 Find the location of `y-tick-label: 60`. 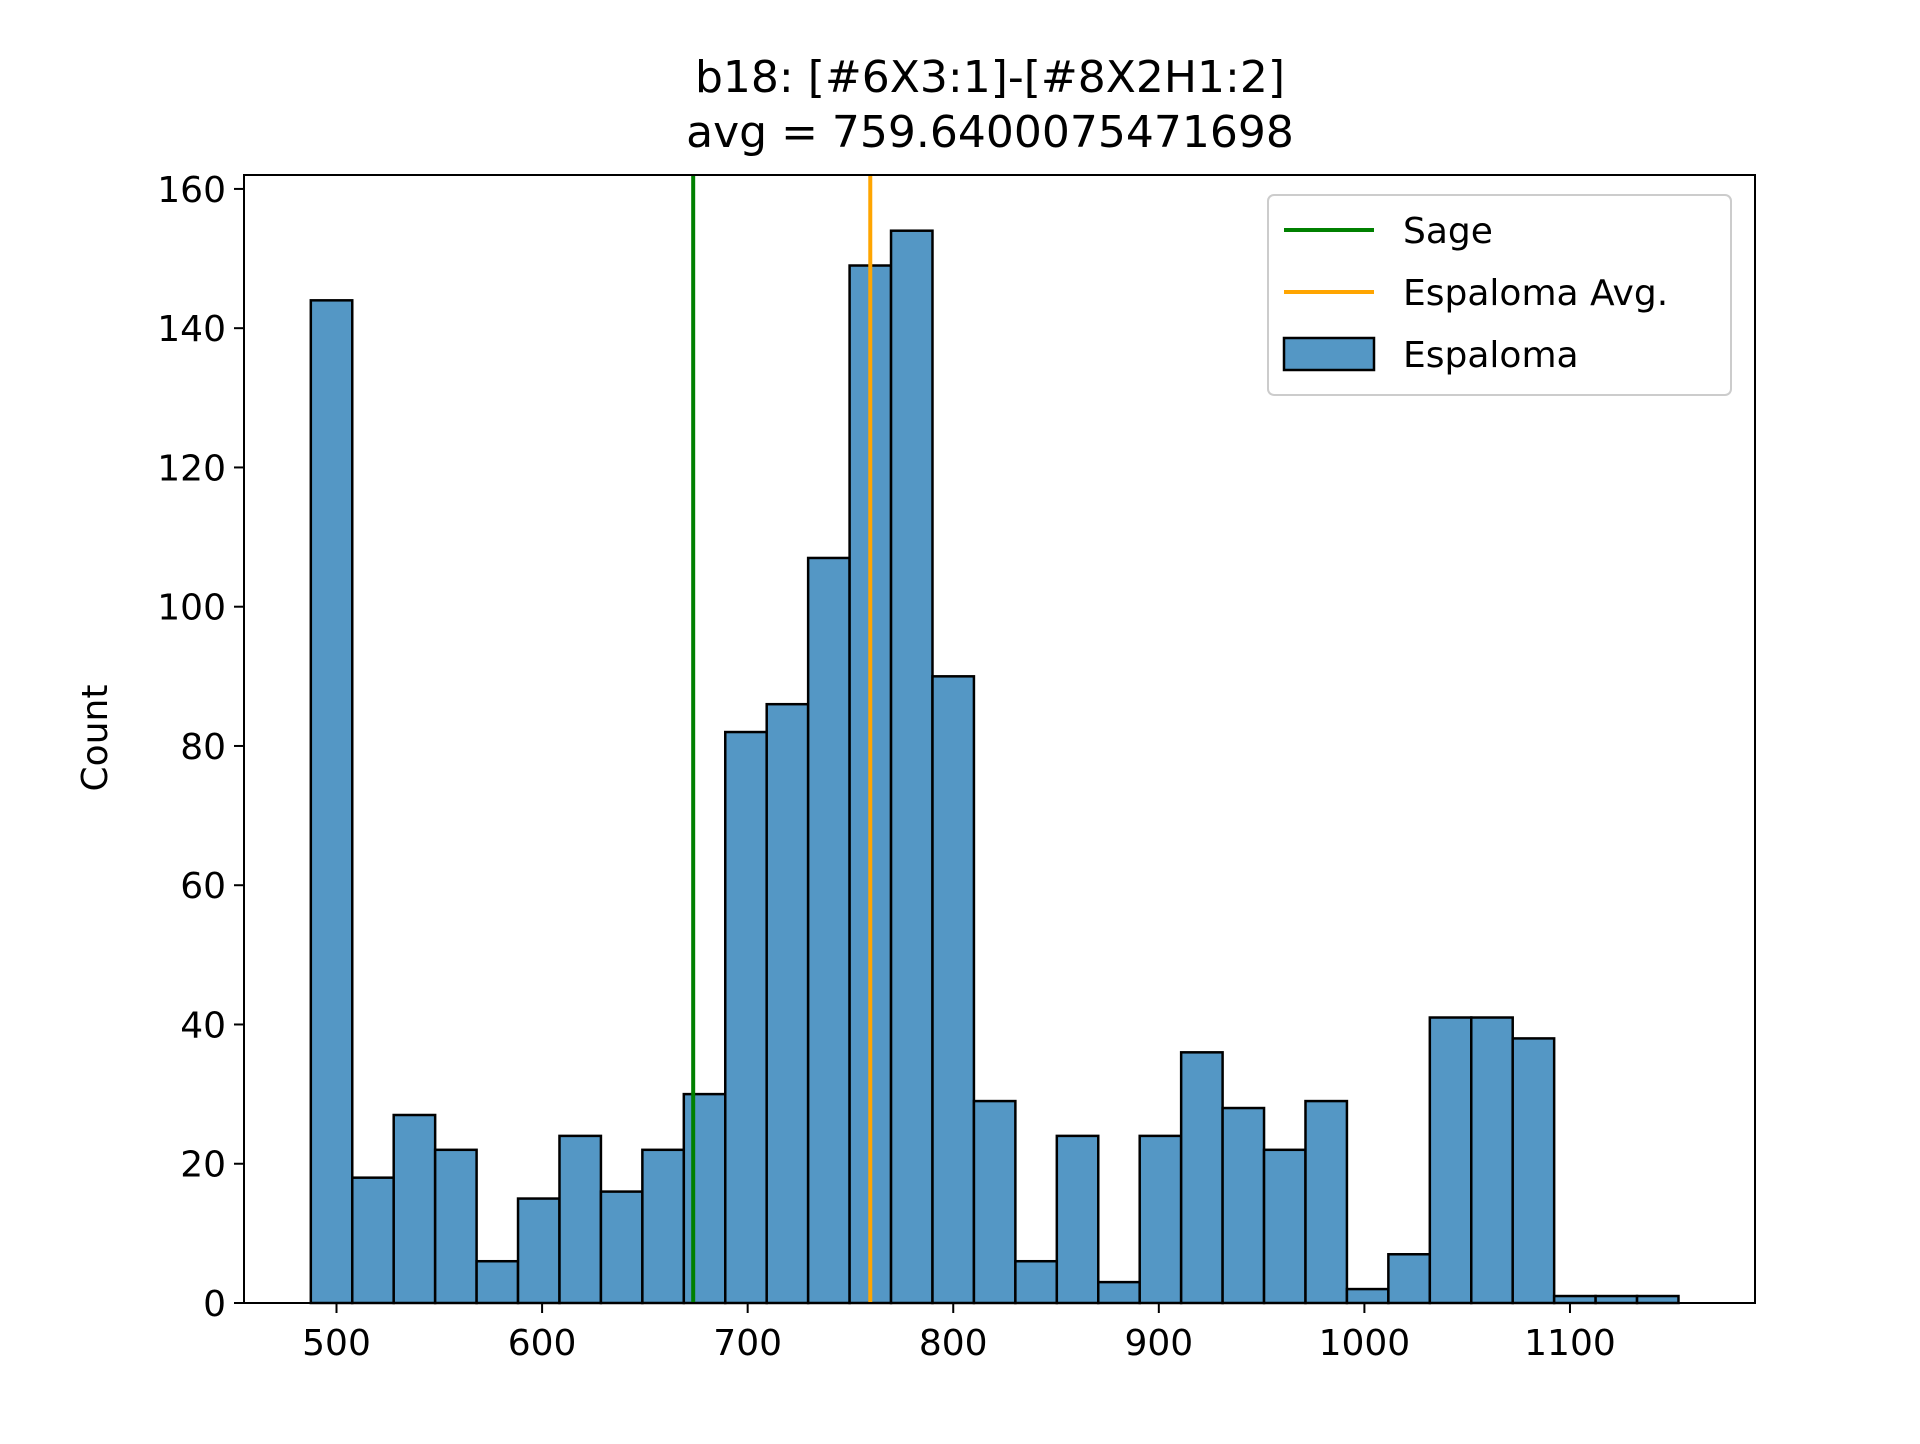

y-tick-label: 60 is located at coordinates (203, 886).